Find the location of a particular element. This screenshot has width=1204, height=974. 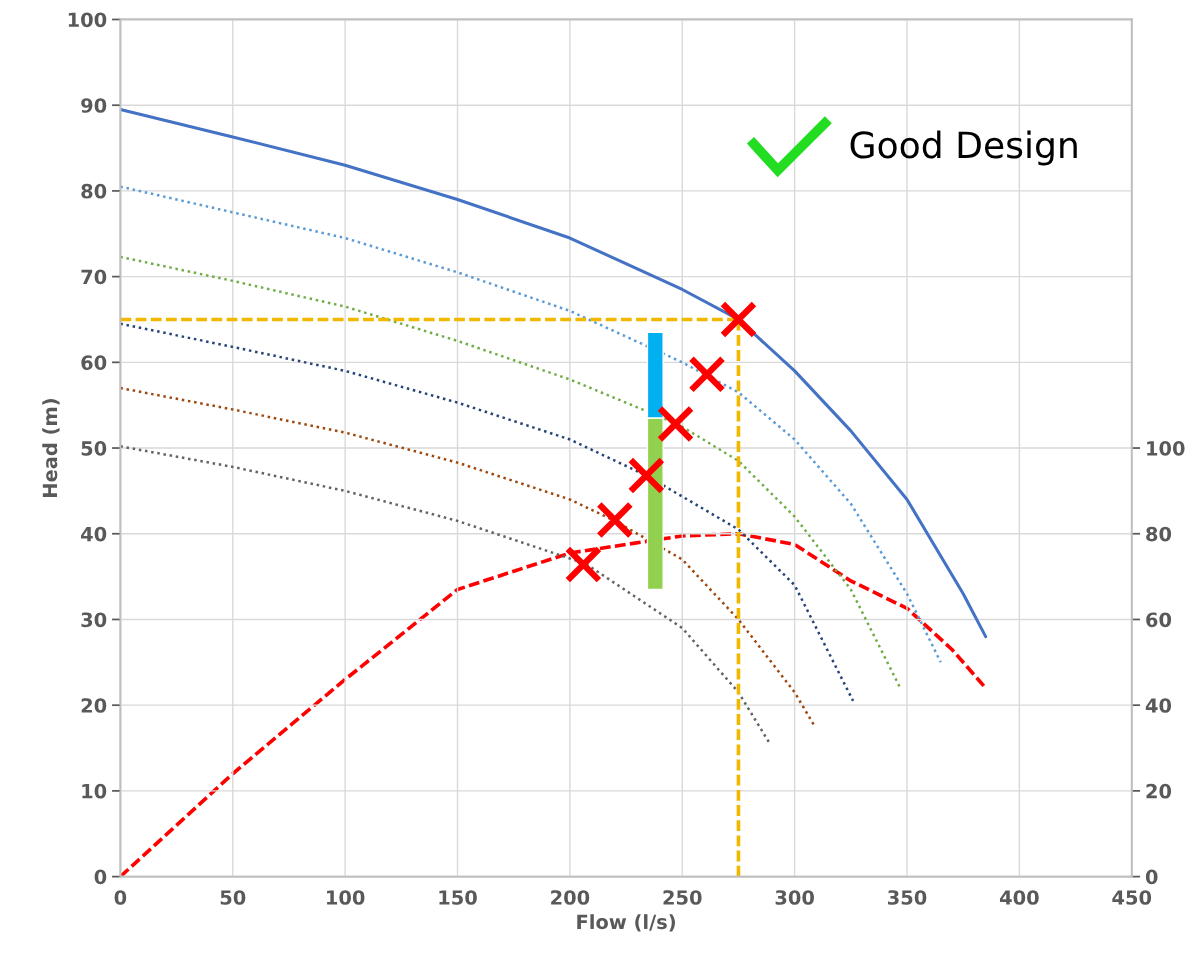

y-tick-label: 50 is located at coordinates (94, 448).